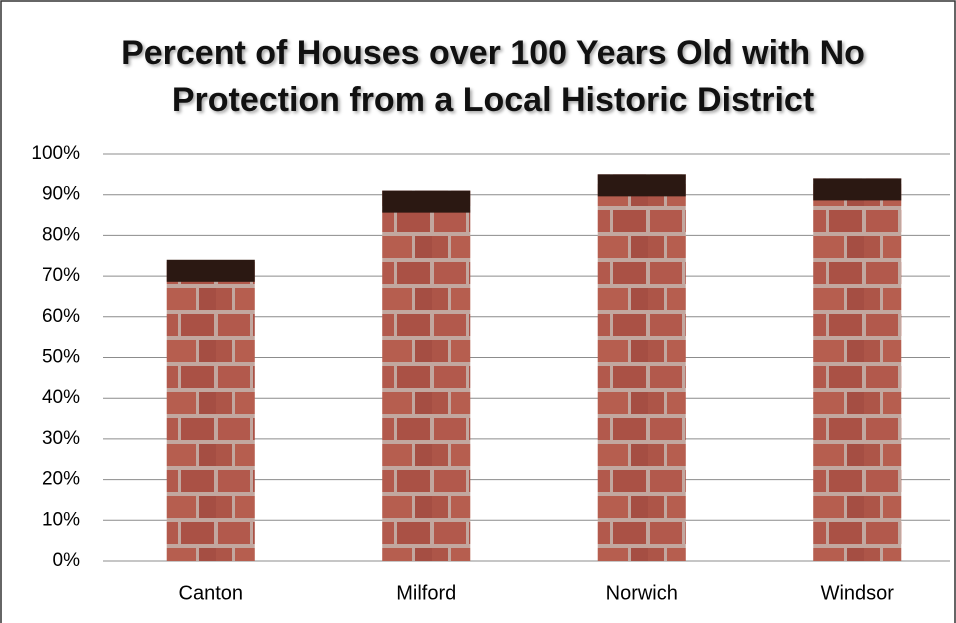 This screenshot has height=623, width=956. Describe the element at coordinates (642, 593) in the screenshot. I see `x-tick-label: Norwich` at that location.